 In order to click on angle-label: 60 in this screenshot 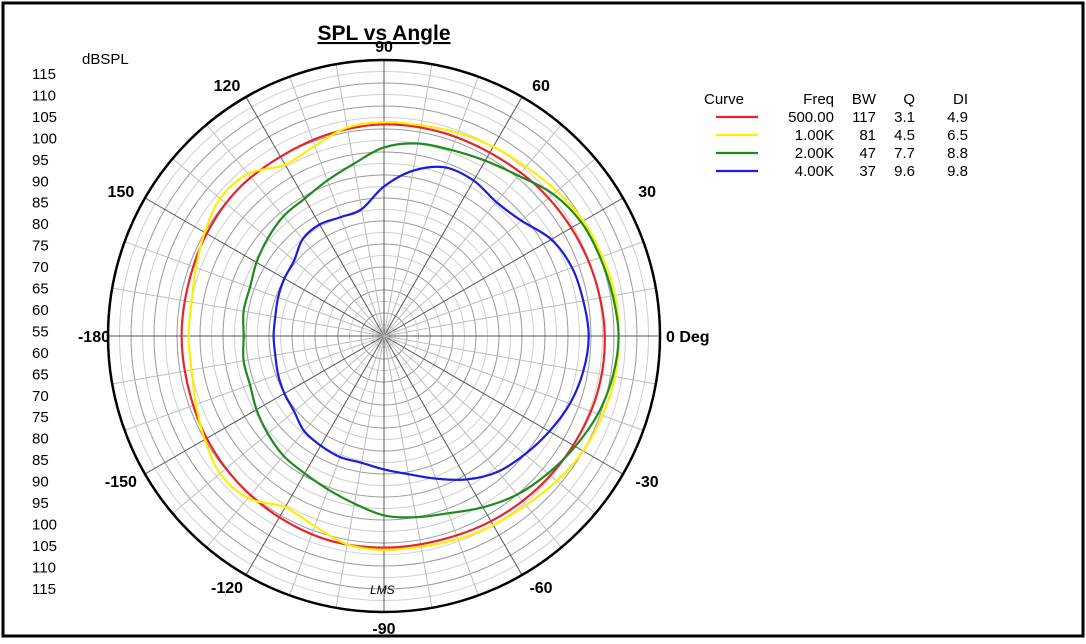, I will do `click(541, 86)`.